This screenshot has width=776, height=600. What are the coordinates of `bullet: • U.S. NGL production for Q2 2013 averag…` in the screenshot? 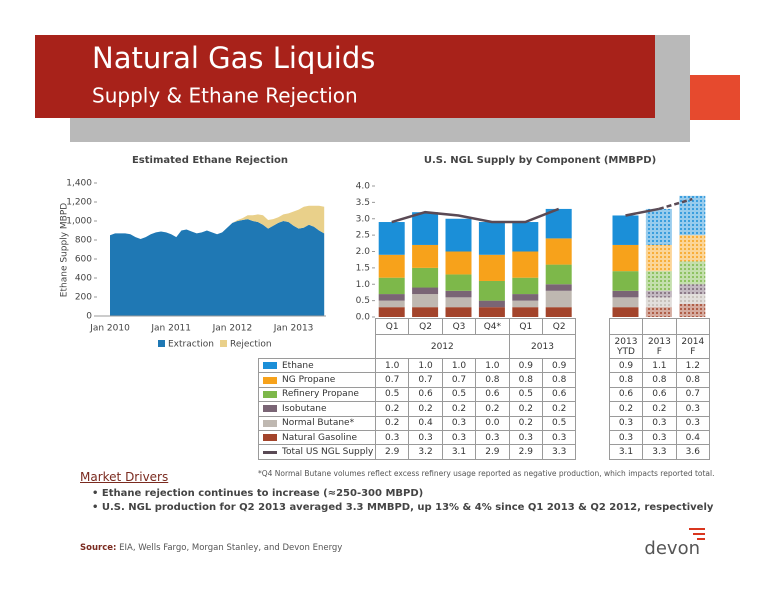 It's located at (403, 507).